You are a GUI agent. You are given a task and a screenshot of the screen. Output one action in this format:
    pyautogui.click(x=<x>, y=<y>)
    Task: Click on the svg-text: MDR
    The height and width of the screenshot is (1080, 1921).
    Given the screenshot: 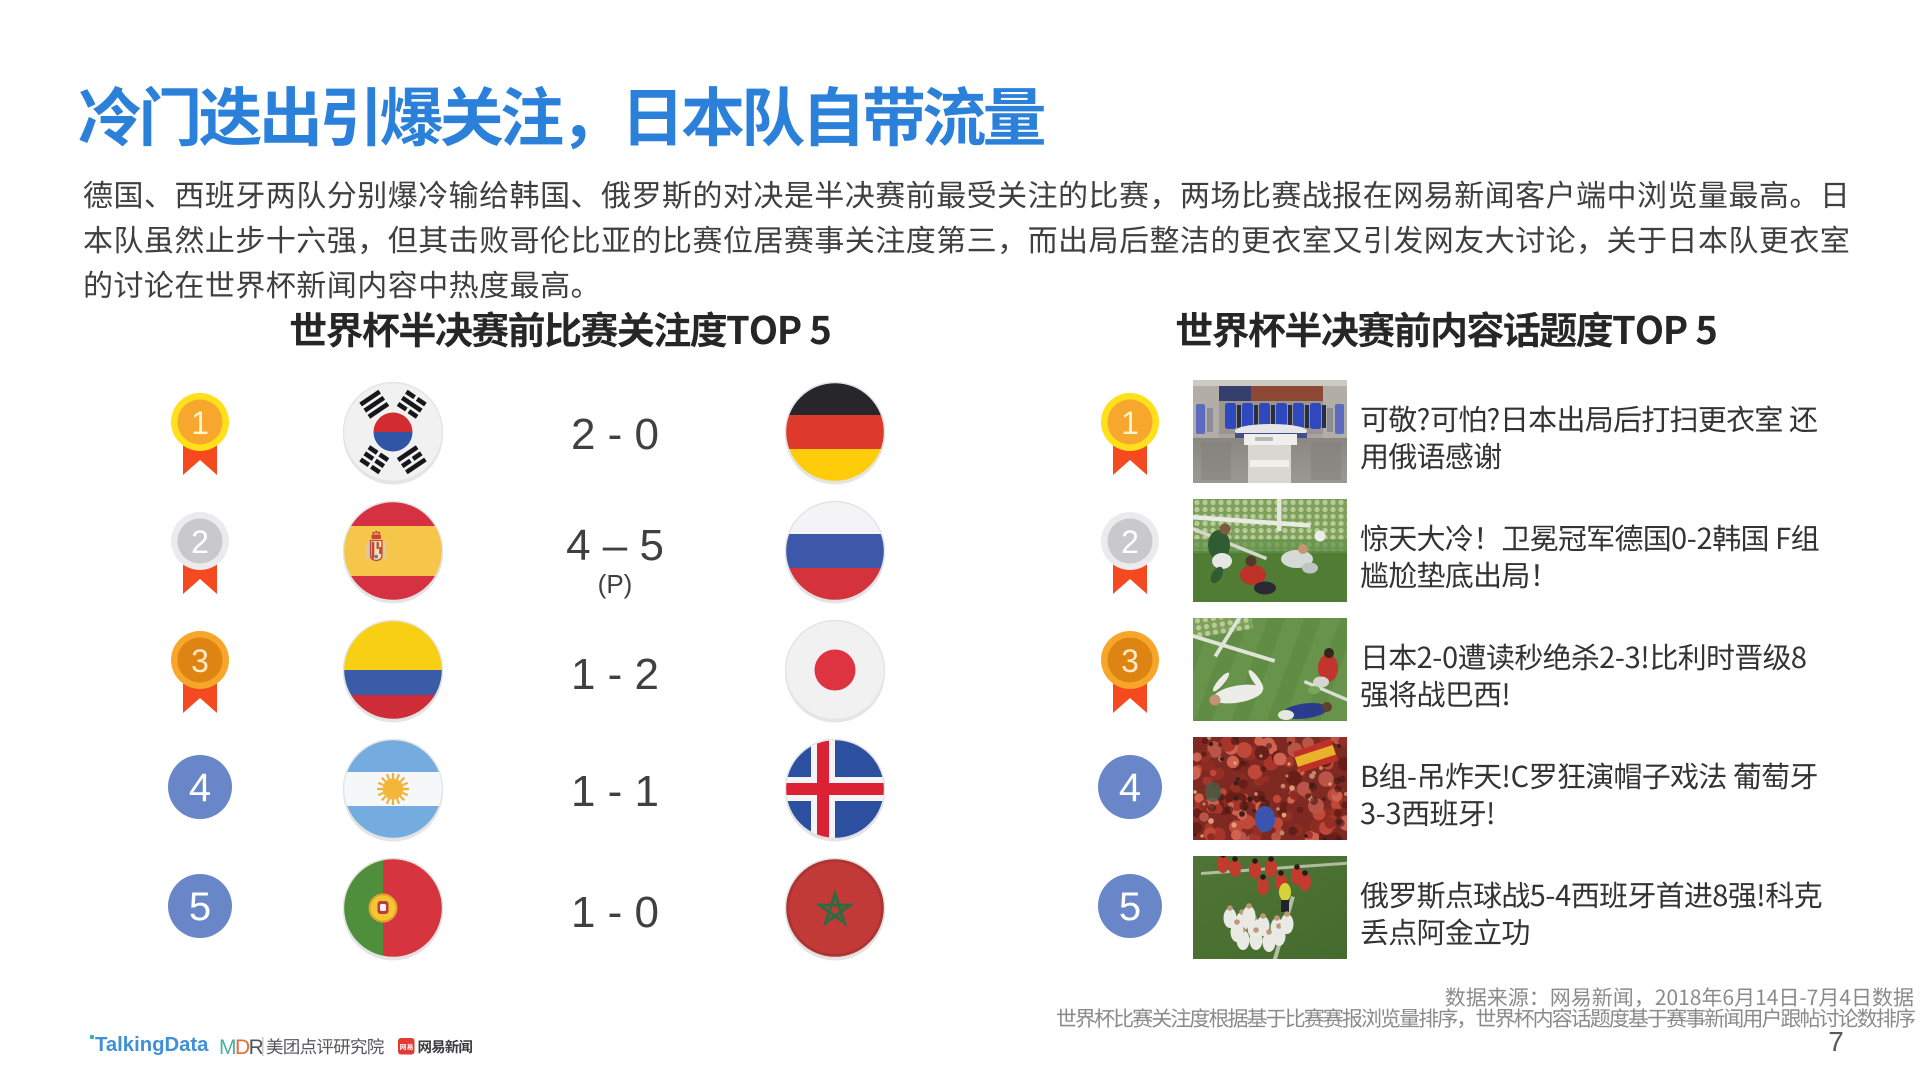 What is the action you would take?
    pyautogui.click(x=241, y=1047)
    